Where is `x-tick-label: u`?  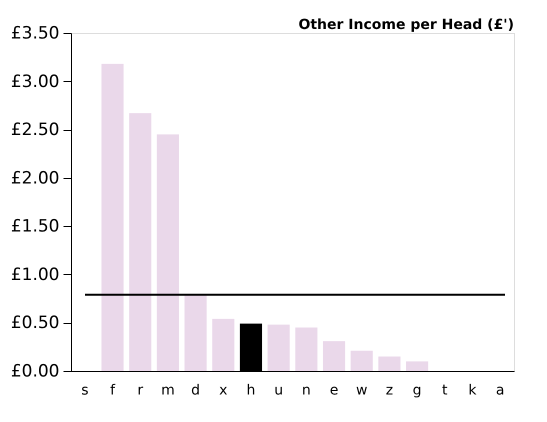 x-tick-label: u is located at coordinates (279, 390).